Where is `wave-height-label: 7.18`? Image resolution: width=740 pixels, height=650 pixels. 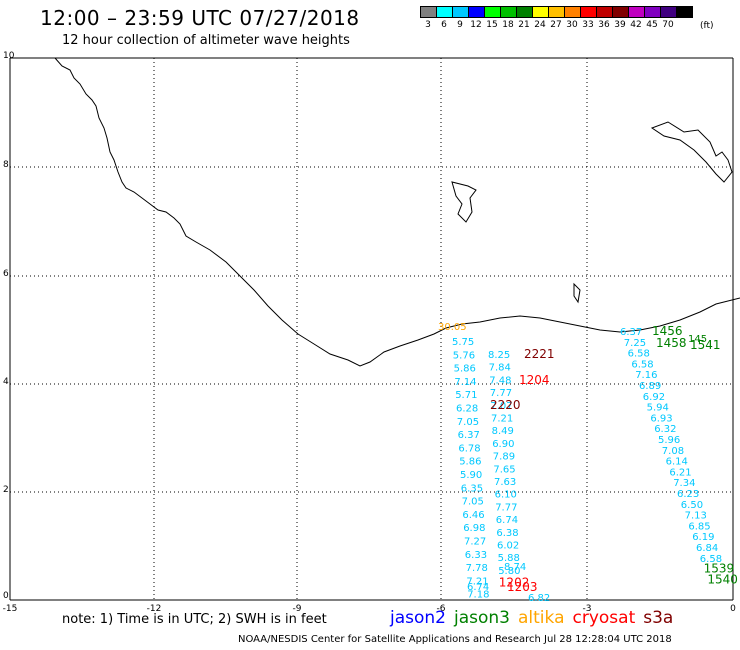
wave-height-label: 7.18 is located at coordinates (478, 595).